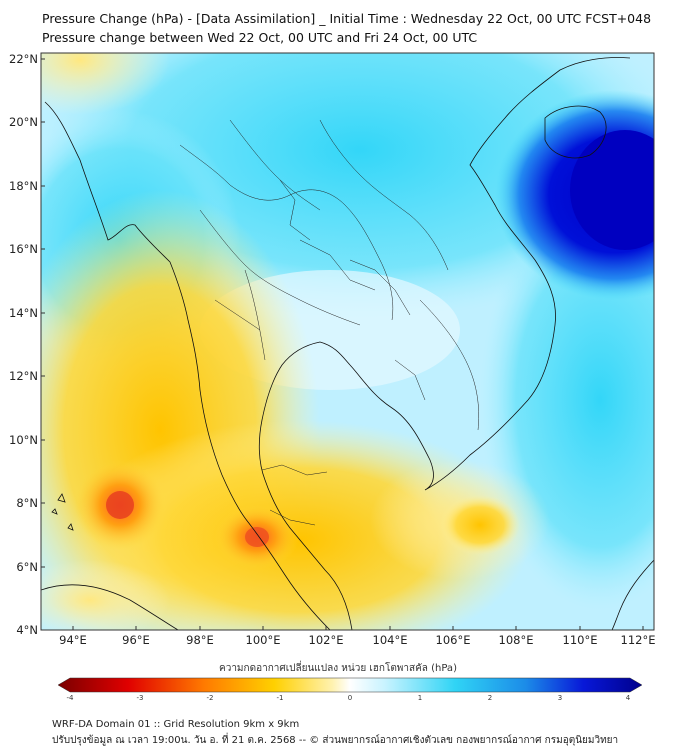 The width and height of the screenshot is (676, 756). I want to click on lon-label: 108°E, so click(516, 640).